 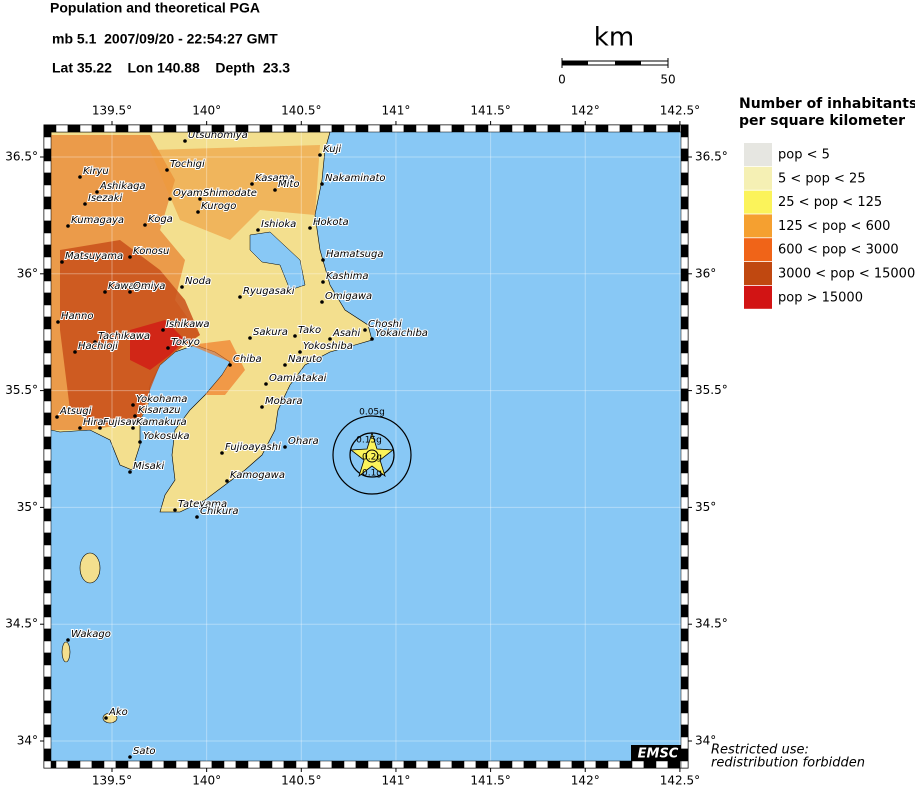 I want to click on city-label: Mobara, so click(x=283, y=401).